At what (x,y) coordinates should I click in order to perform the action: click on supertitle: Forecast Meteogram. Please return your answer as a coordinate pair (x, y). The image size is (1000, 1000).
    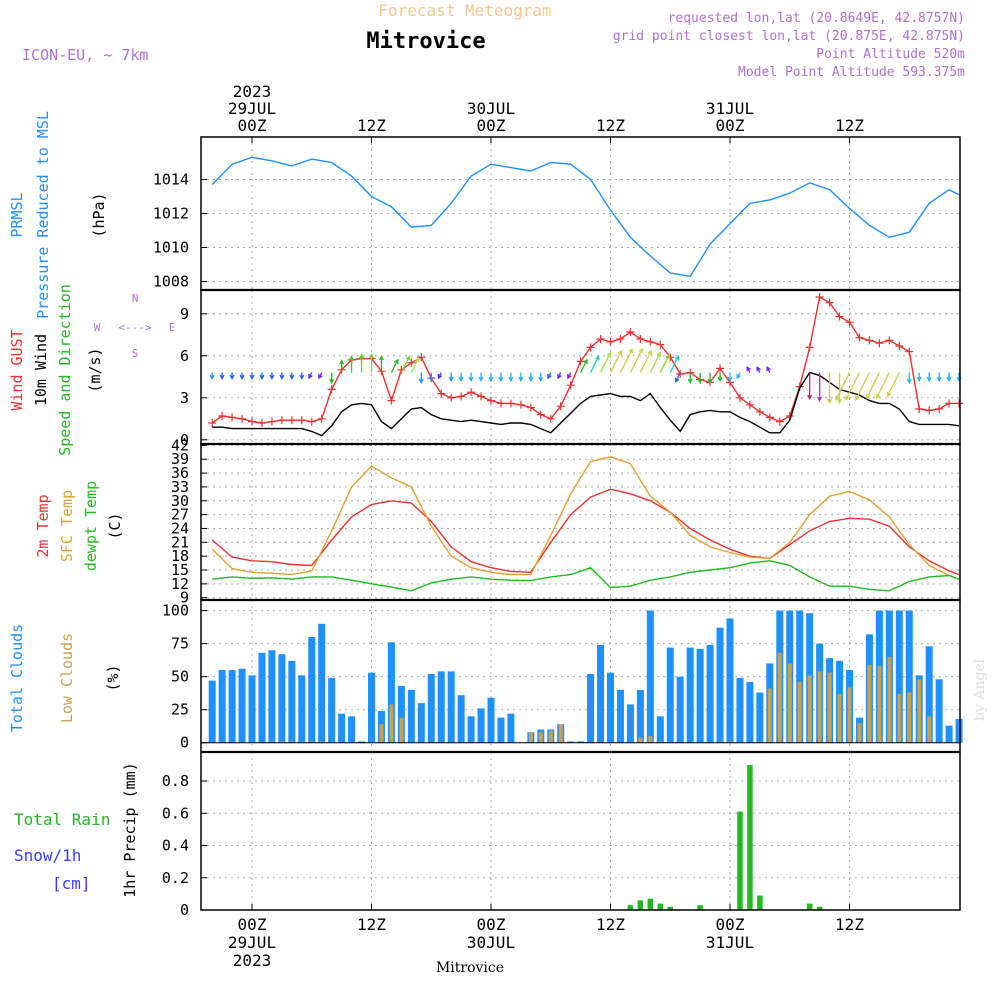
    Looking at the image, I should click on (464, 10).